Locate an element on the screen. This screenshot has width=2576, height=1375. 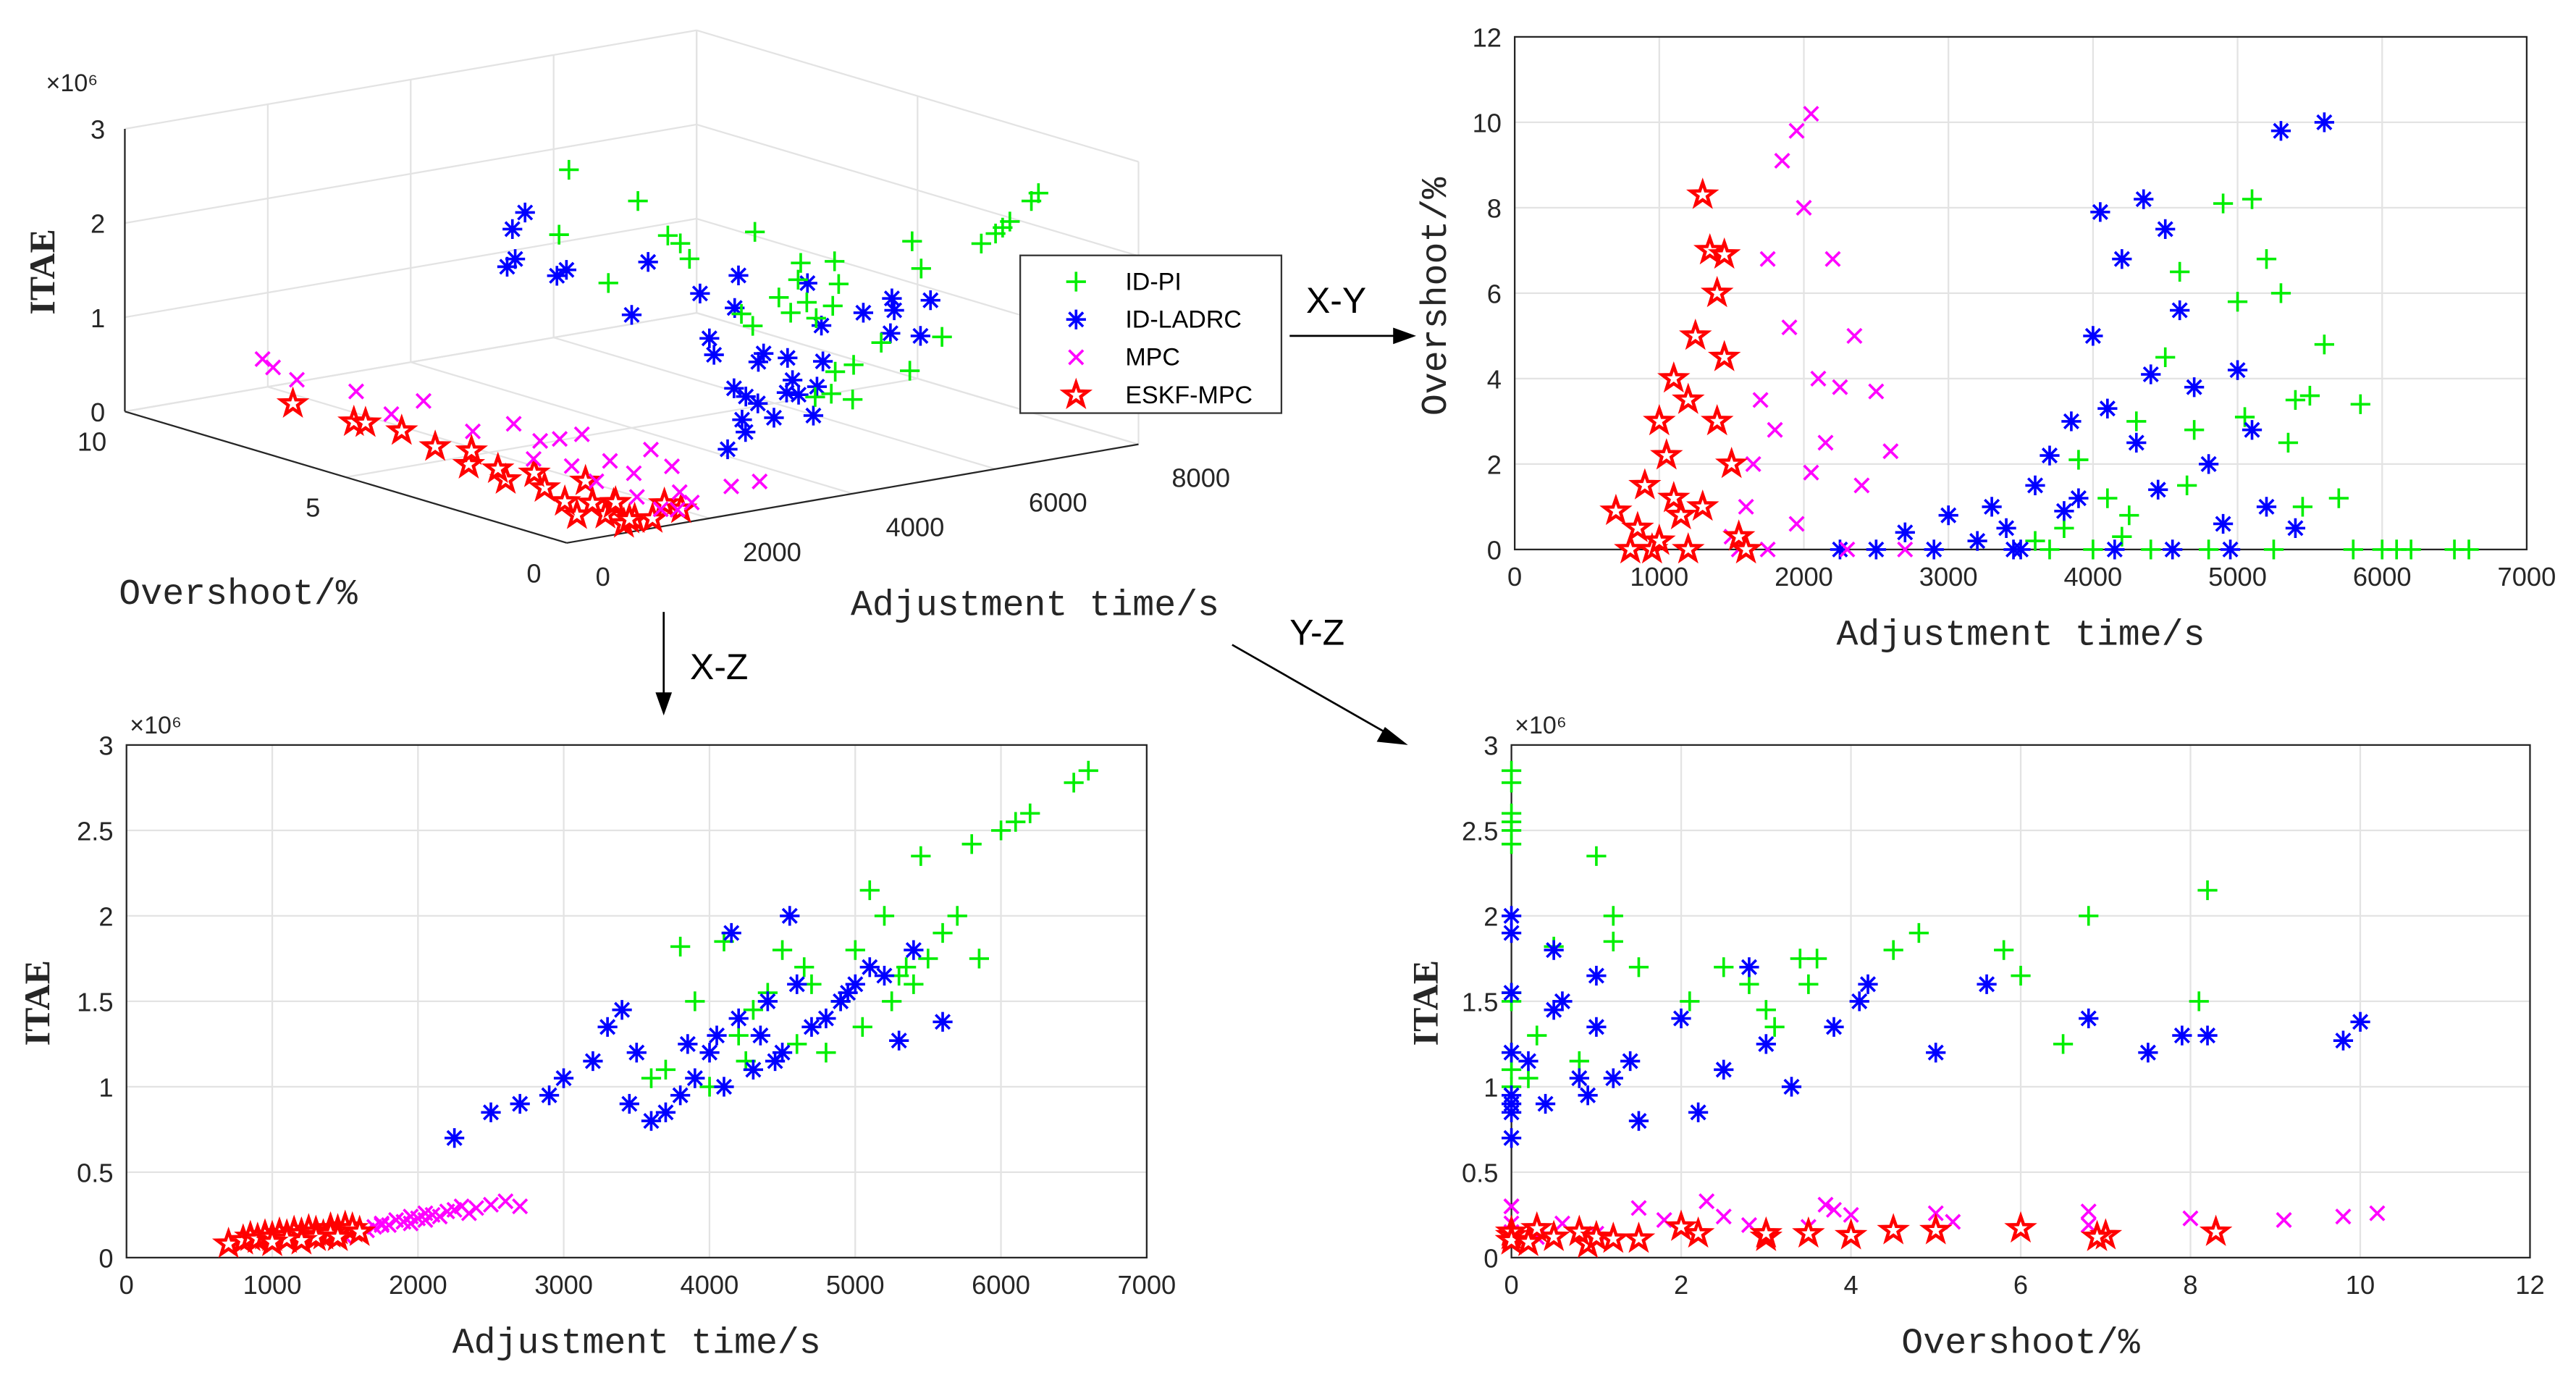
adjustment-tick-label: 2000 is located at coordinates (772, 552).